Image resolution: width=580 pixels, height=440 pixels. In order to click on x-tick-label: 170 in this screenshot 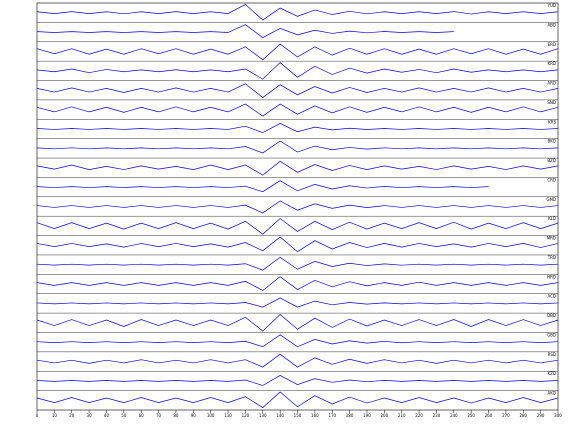, I will do `click(332, 415)`.